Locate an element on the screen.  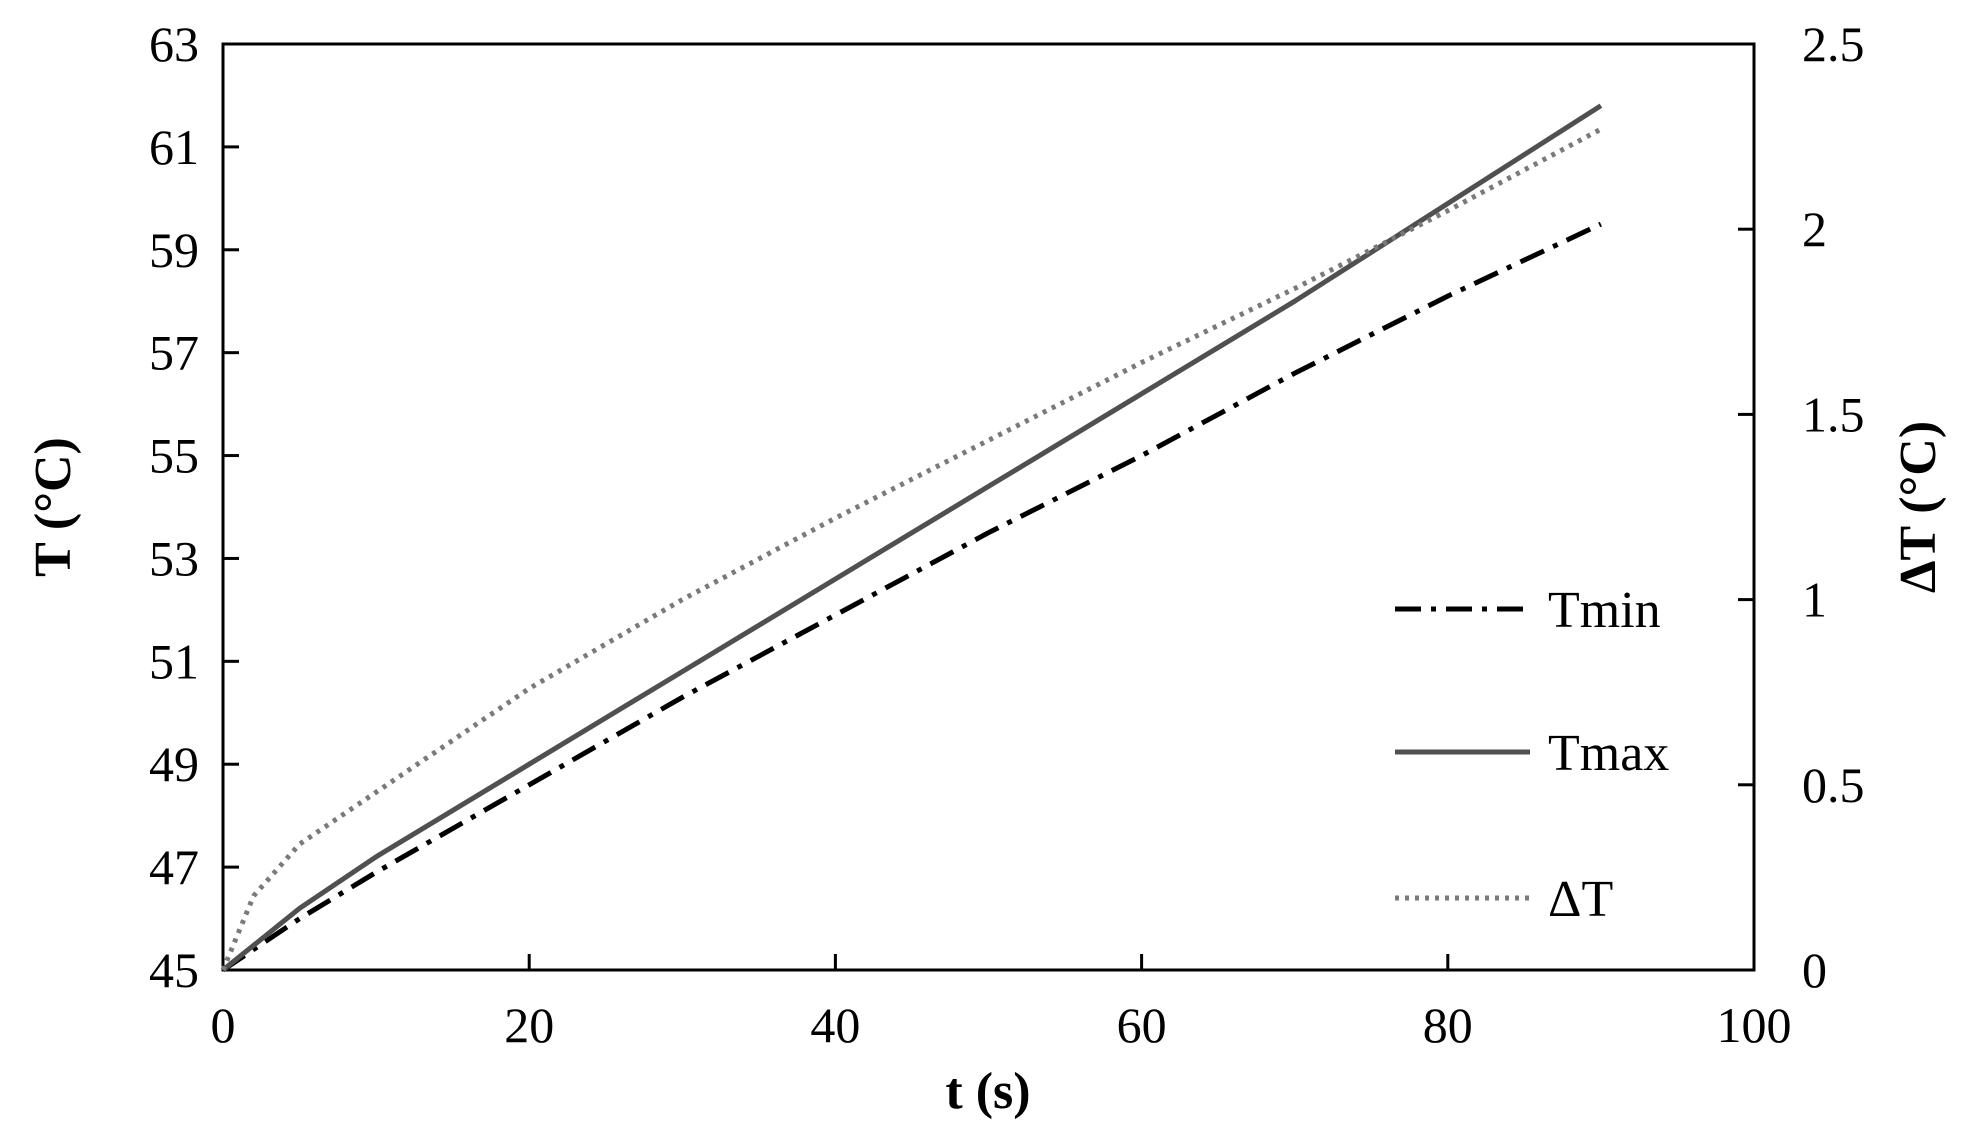
x-tick-label: 40 is located at coordinates (835, 1025).